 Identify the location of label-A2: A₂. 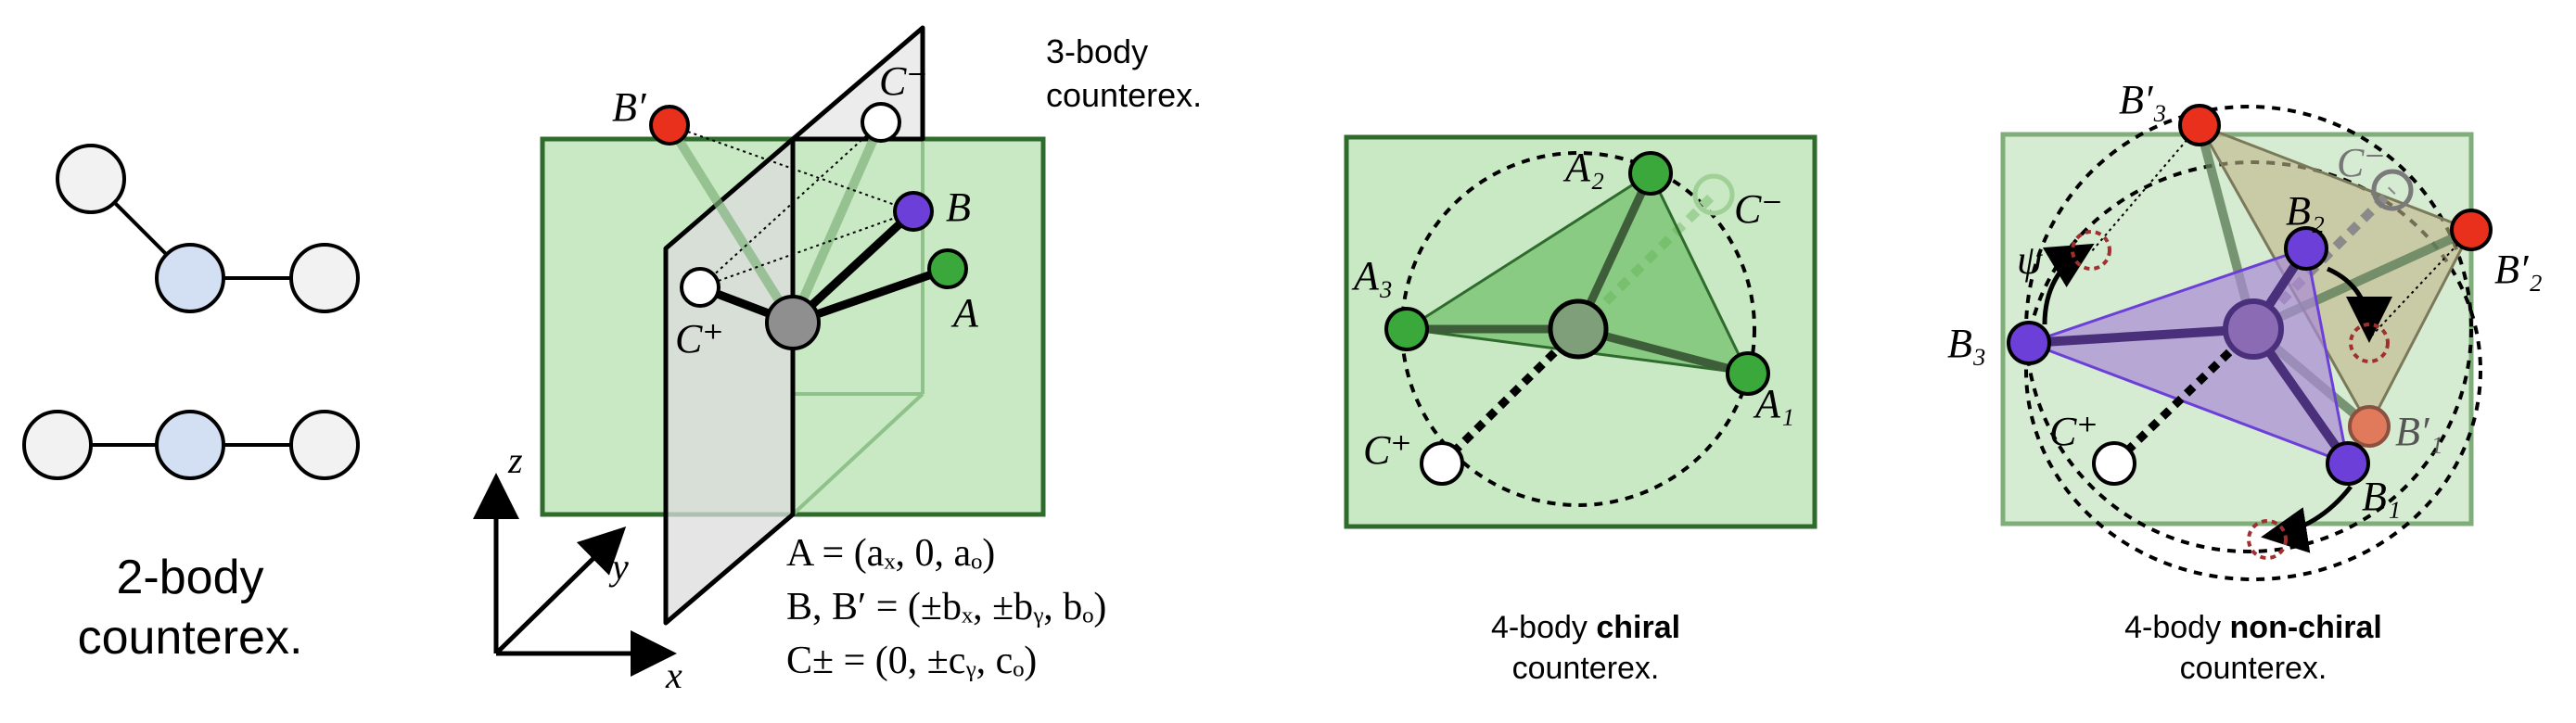
(1583, 167).